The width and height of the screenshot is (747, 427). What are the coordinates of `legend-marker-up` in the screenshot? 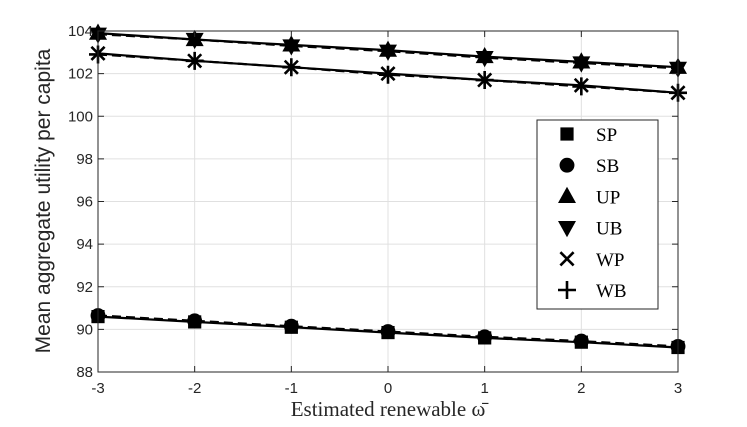 It's located at (567, 194).